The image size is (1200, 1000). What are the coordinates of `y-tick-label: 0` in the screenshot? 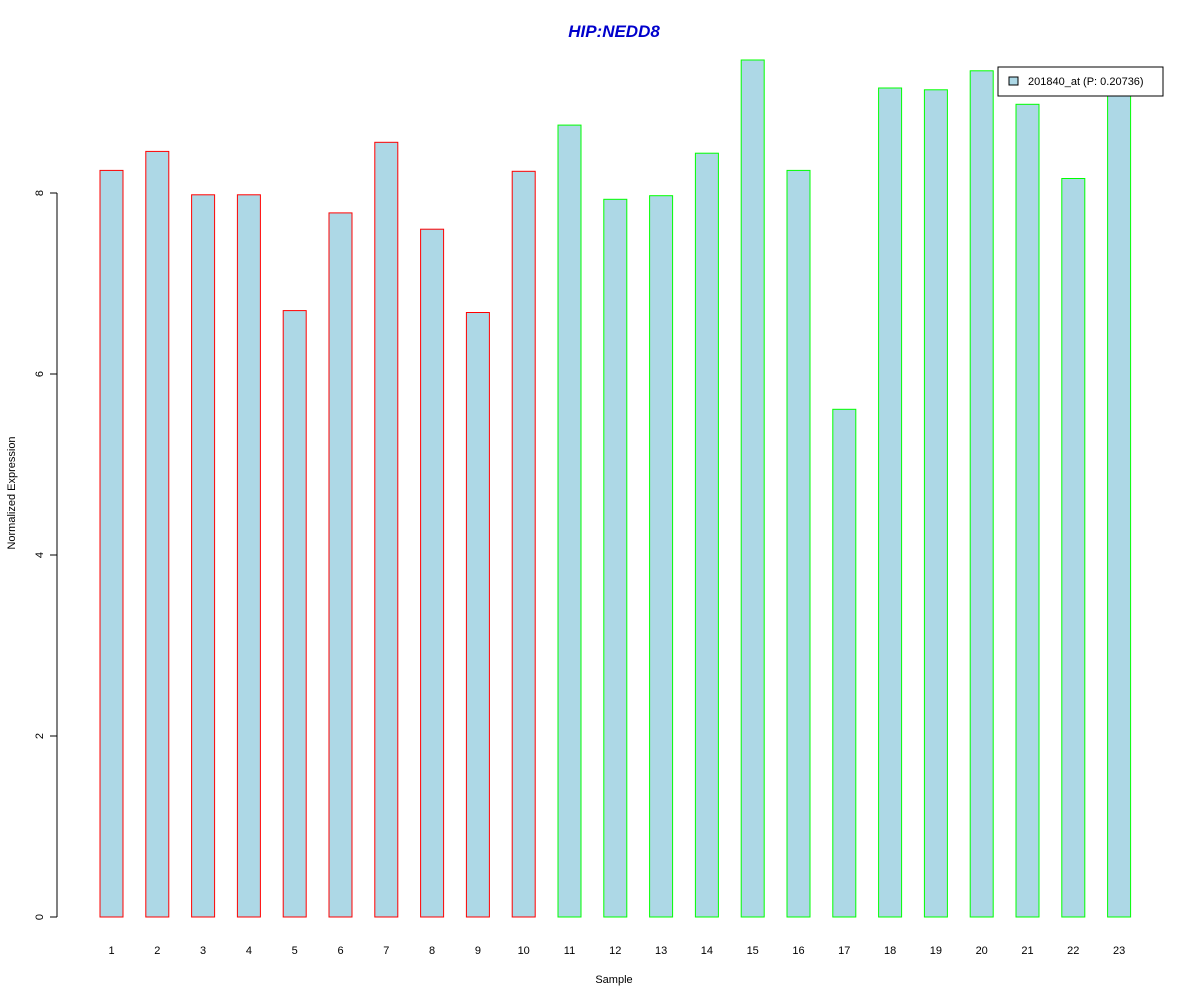 It's located at (40, 917).